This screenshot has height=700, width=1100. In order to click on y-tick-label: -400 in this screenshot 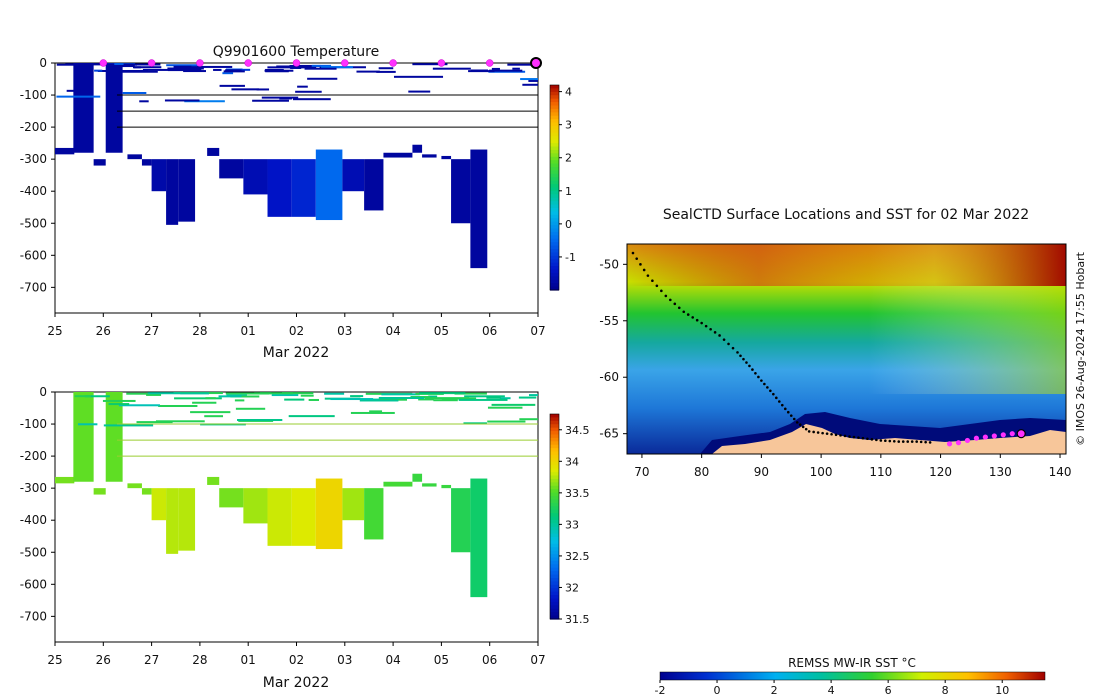, I will do `click(33, 191)`.